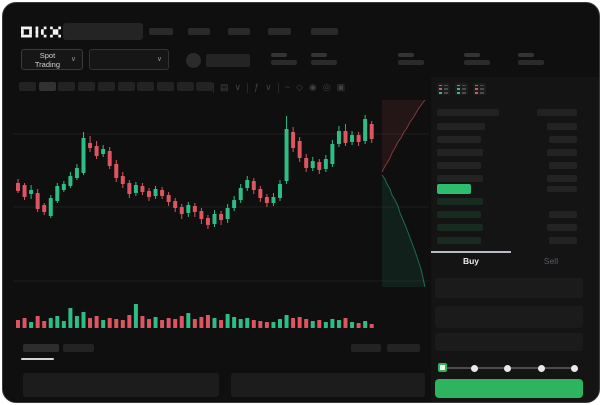 This screenshot has height=405, width=603. I want to click on active-bottom-tab-underline, so click(37, 359).